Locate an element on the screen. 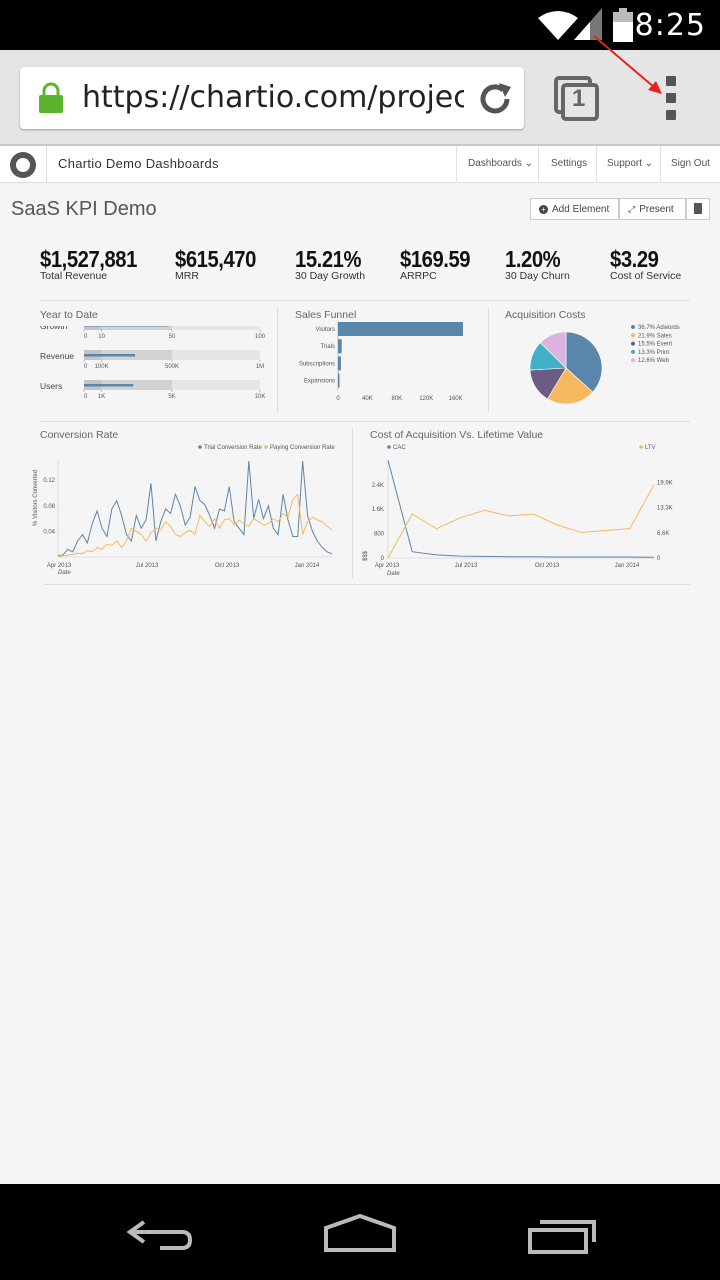 This screenshot has height=1280, width=720. y-axis-label: $$$ is located at coordinates (366, 555).